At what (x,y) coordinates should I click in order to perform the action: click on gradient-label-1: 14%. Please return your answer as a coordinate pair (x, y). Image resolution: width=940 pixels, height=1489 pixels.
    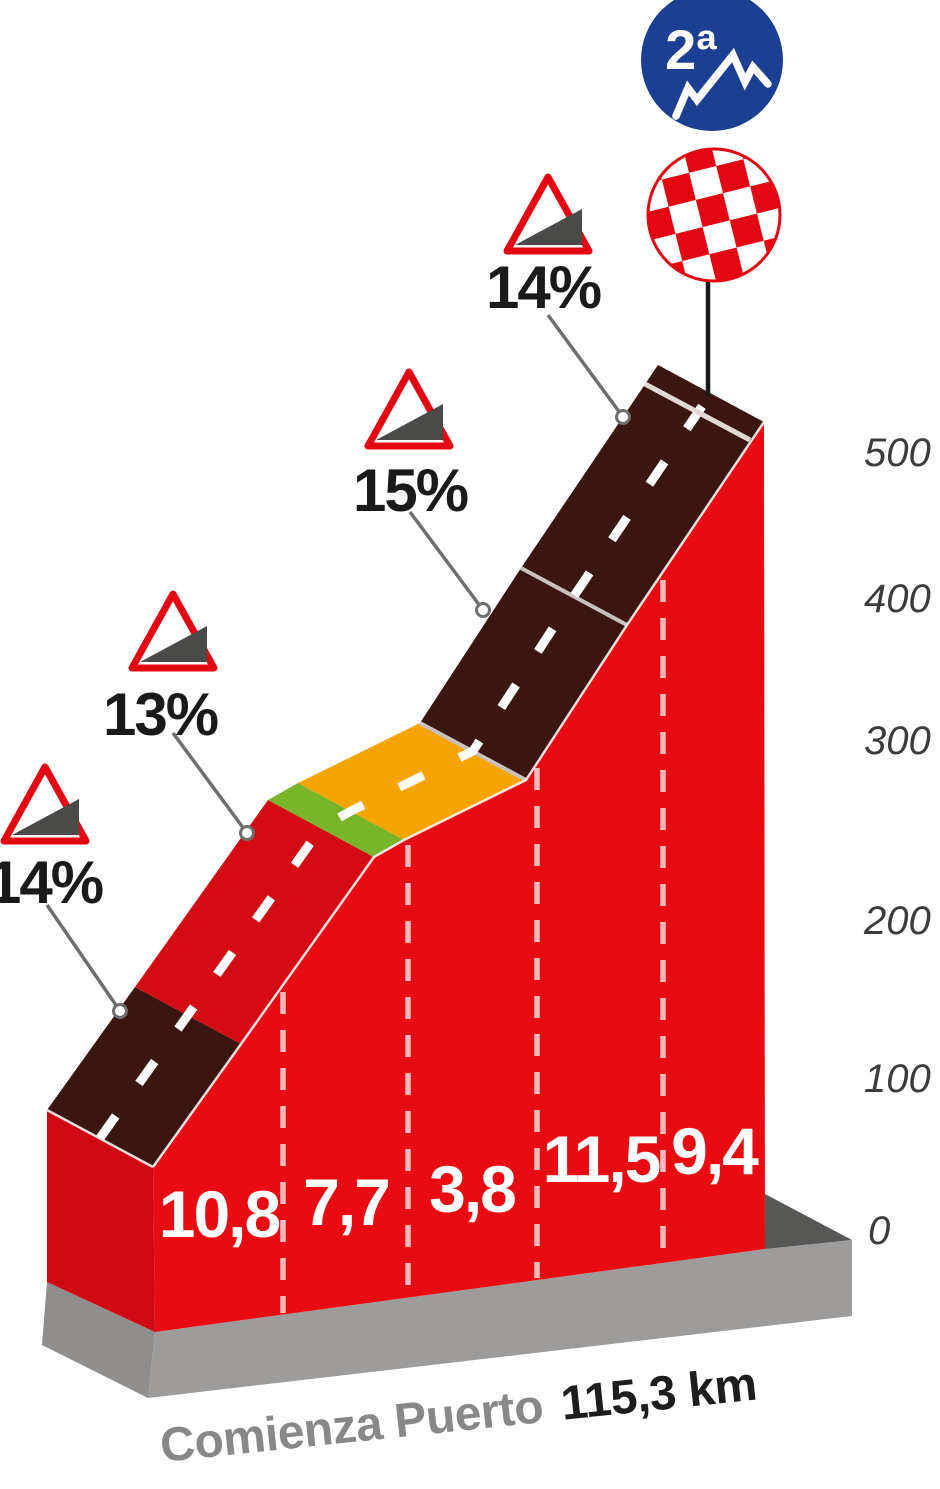
    Looking at the image, I should click on (51, 882).